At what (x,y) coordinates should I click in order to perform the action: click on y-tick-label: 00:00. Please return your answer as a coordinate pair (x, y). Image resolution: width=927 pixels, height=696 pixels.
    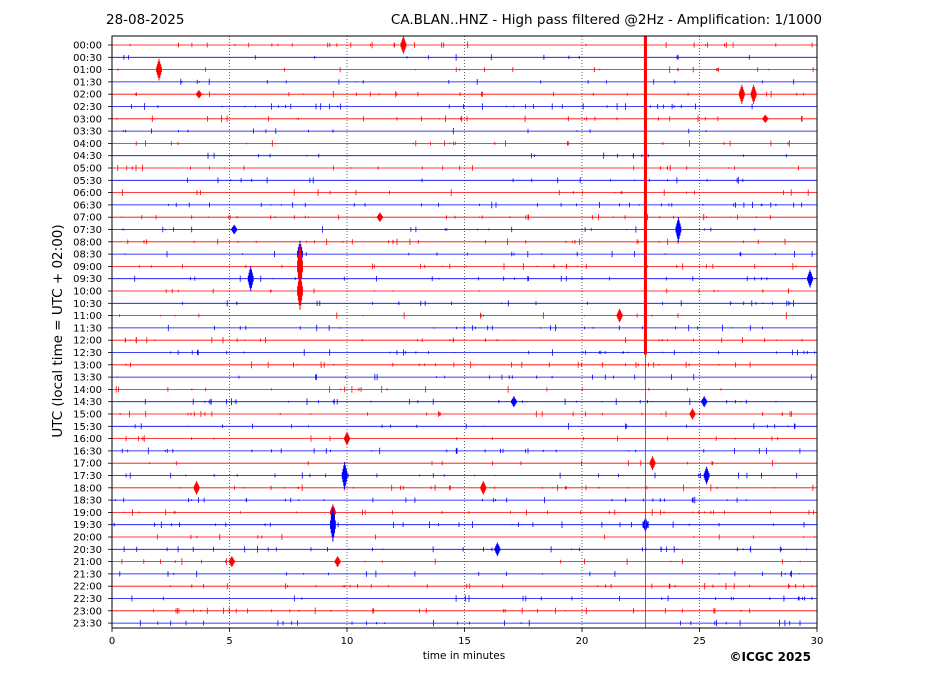
    Looking at the image, I should click on (87, 46).